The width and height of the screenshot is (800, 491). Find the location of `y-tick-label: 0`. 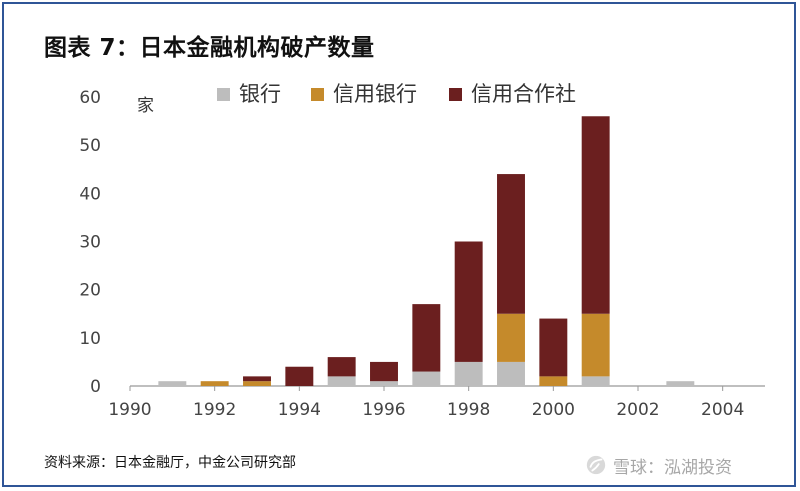

y-tick-label: 0 is located at coordinates (95, 387).